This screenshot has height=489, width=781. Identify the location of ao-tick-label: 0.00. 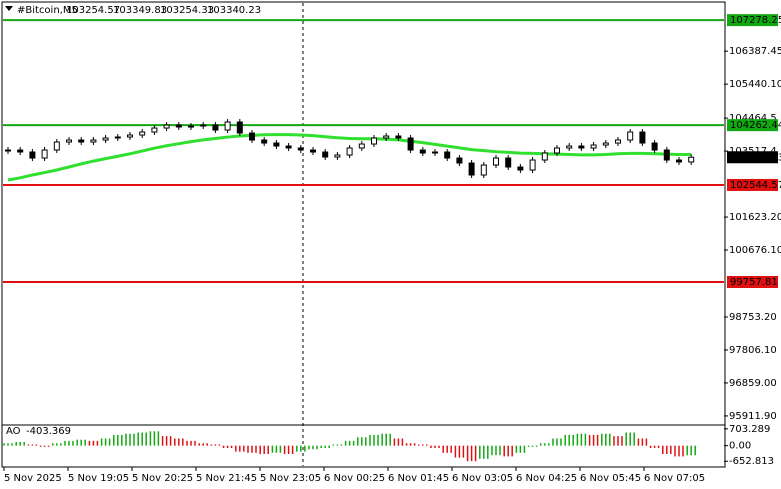
(740, 446).